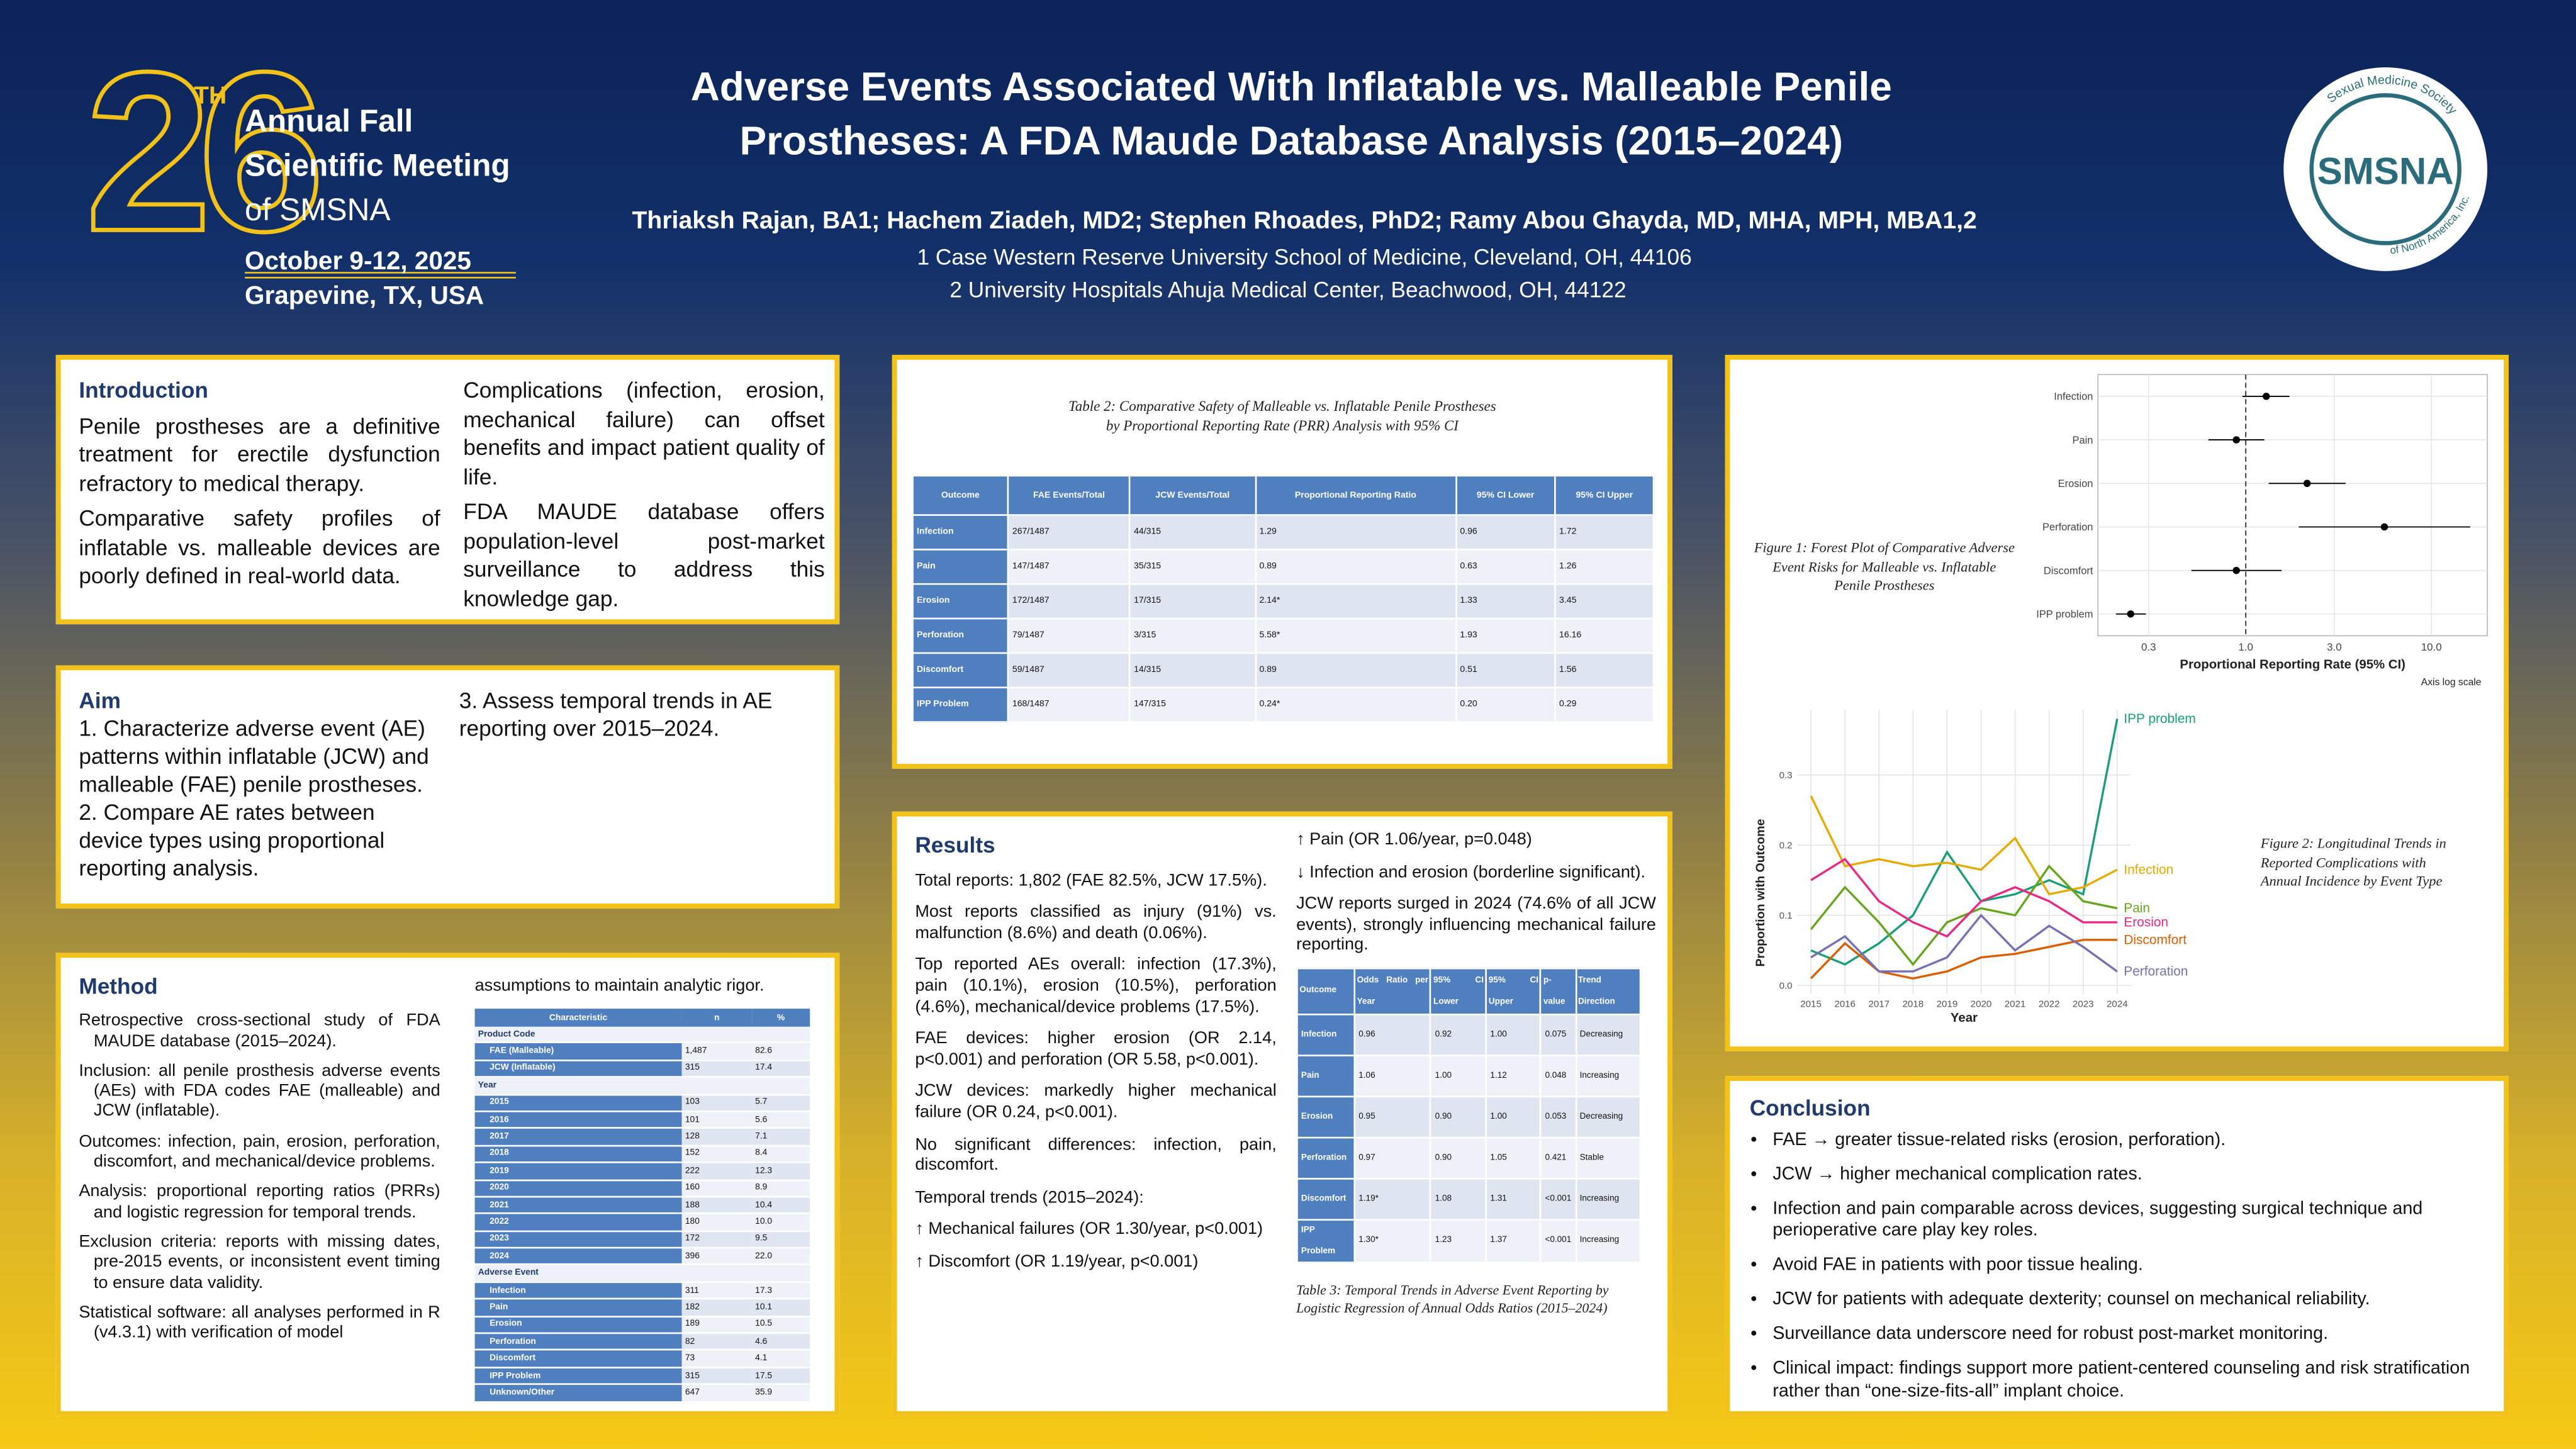 This screenshot has width=2576, height=1449. What do you see at coordinates (1193, 635) in the screenshot?
I see `table-cell: 3/315` at bounding box center [1193, 635].